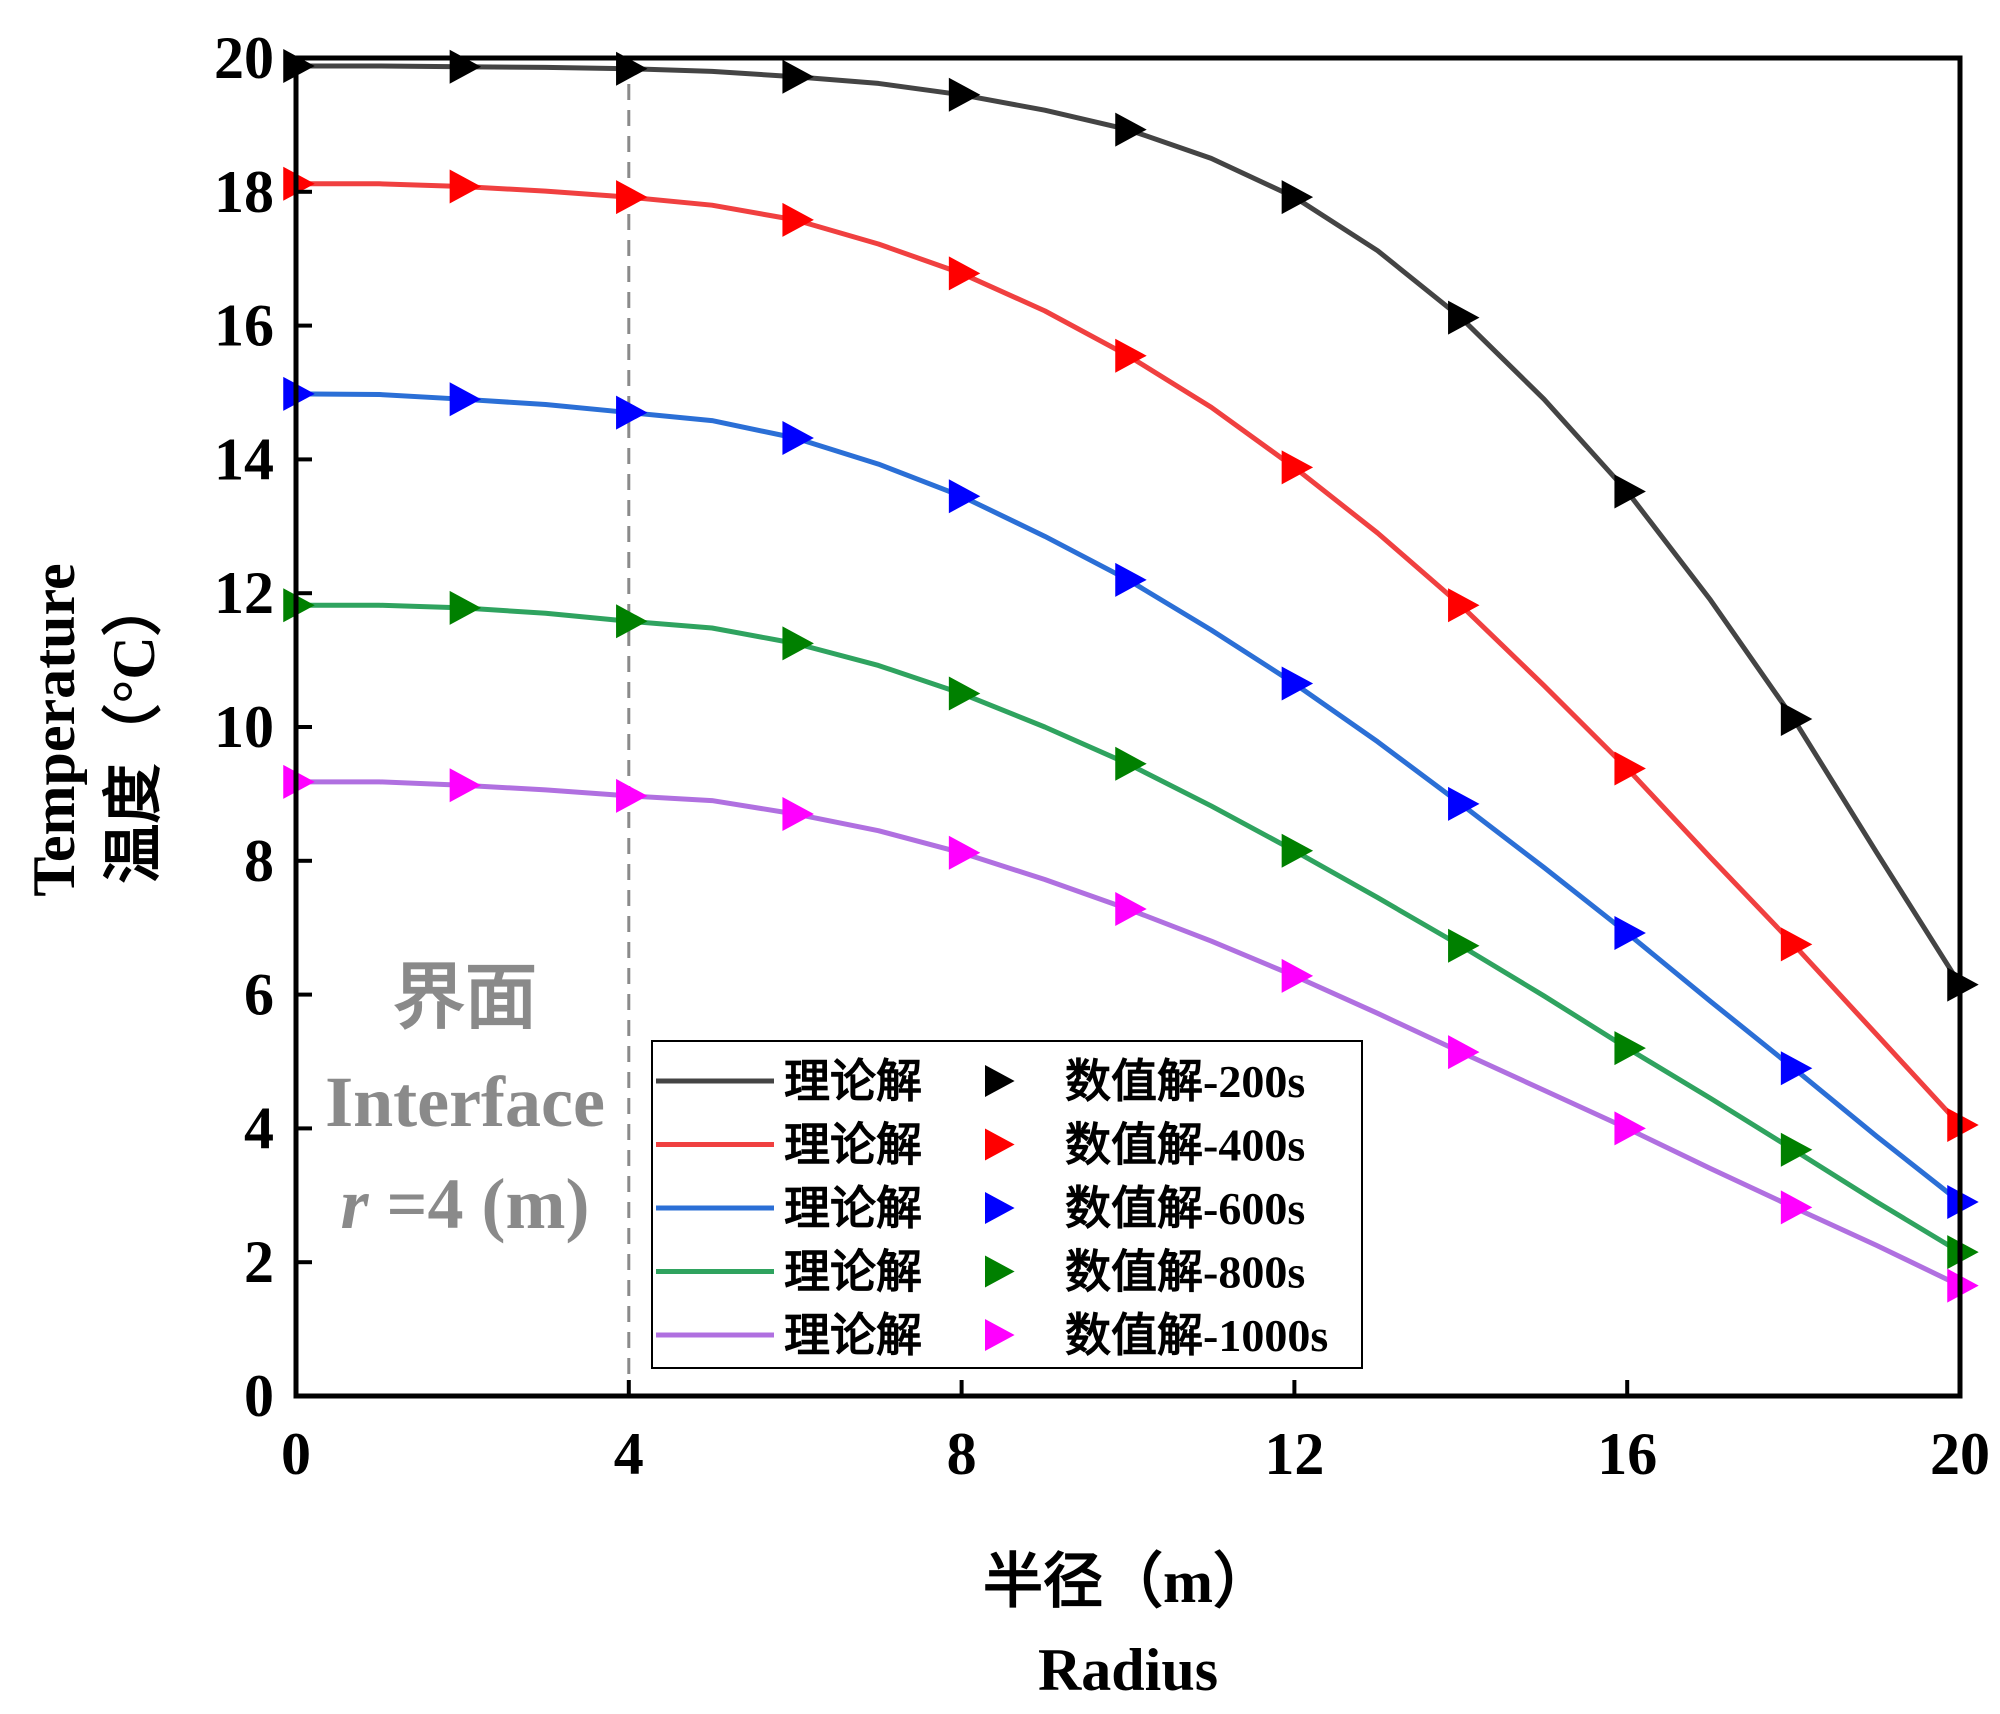 This screenshot has height=1714, width=2000. I want to click on y-tick-label: 6, so click(259, 995).